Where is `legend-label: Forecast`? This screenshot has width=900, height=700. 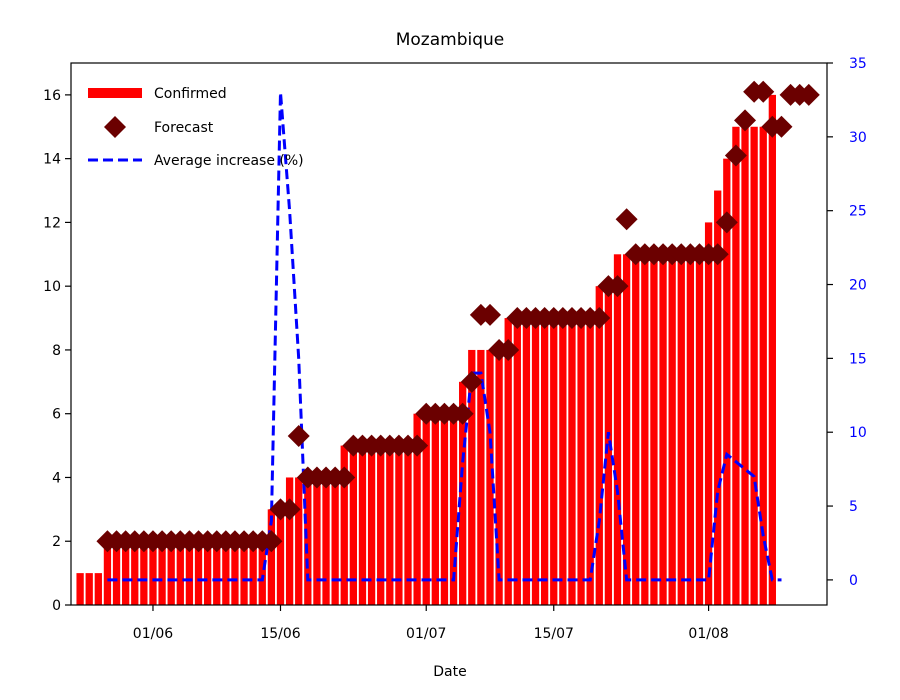
legend-label: Forecast is located at coordinates (184, 128).